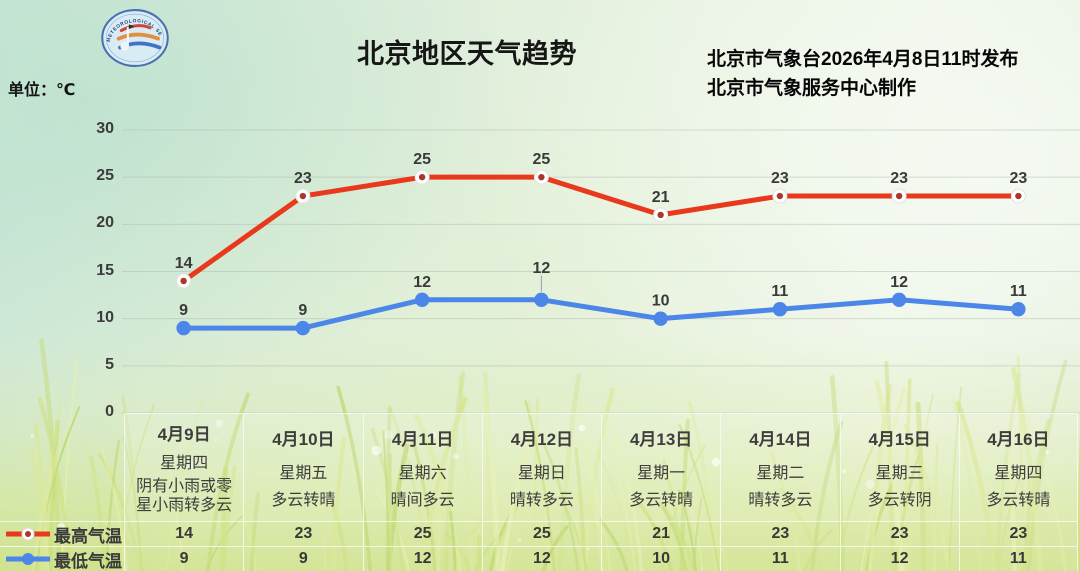 Image resolution: width=1080 pixels, height=571 pixels. What do you see at coordinates (863, 59) in the screenshot?
I see `issue-line: 北京市气象台2026年4月8日11时发布` at bounding box center [863, 59].